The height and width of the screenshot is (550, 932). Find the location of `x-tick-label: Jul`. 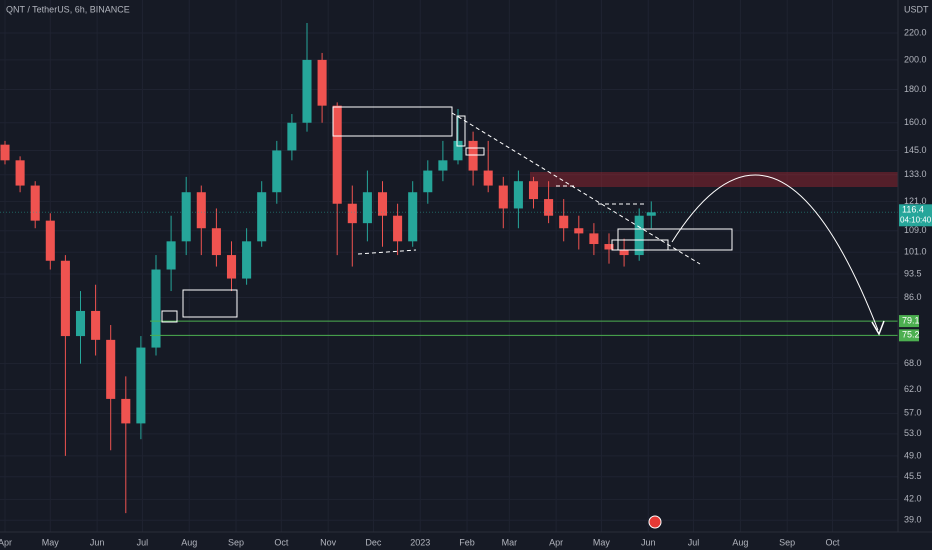

x-tick-label: Jul is located at coordinates (694, 542).